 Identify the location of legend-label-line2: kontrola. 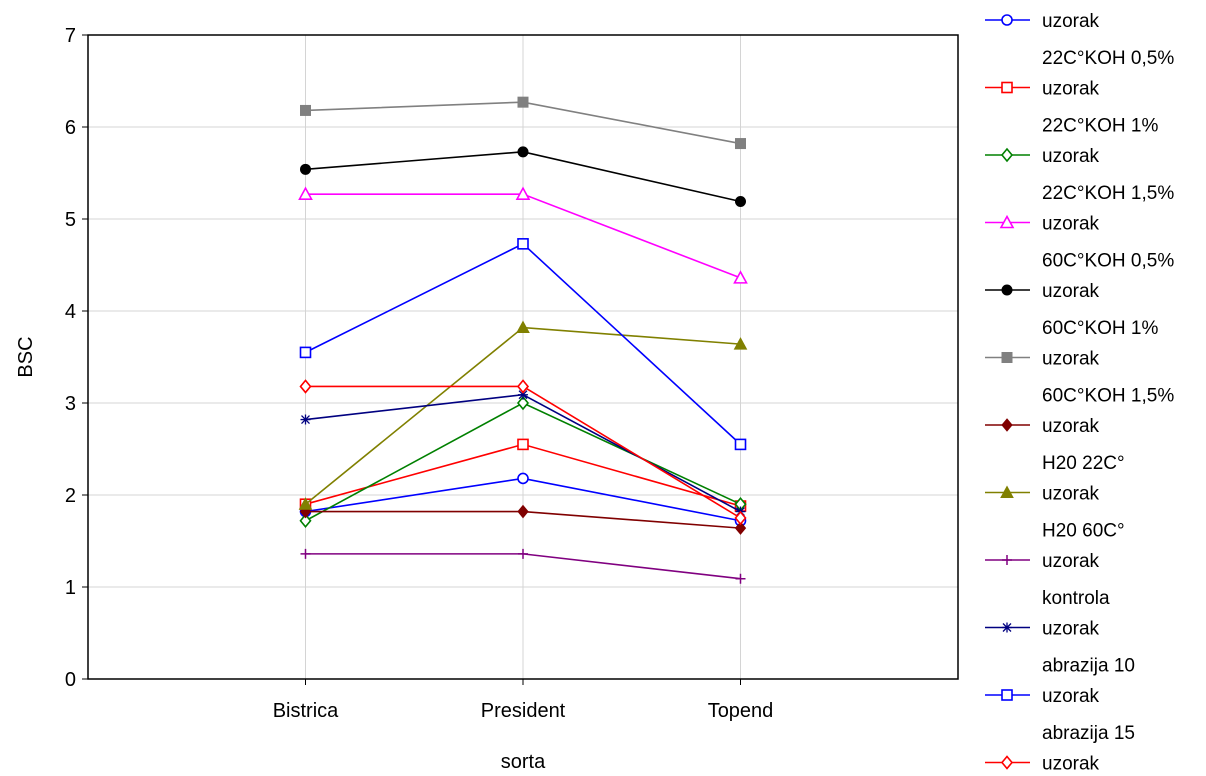
(1076, 598).